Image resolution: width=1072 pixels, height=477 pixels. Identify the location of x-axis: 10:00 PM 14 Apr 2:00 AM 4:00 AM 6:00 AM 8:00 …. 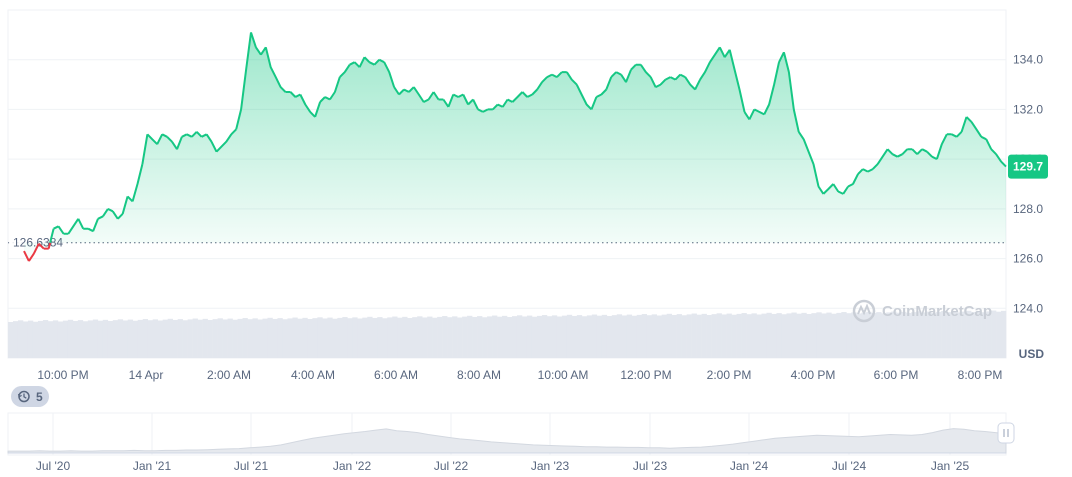
(519, 375).